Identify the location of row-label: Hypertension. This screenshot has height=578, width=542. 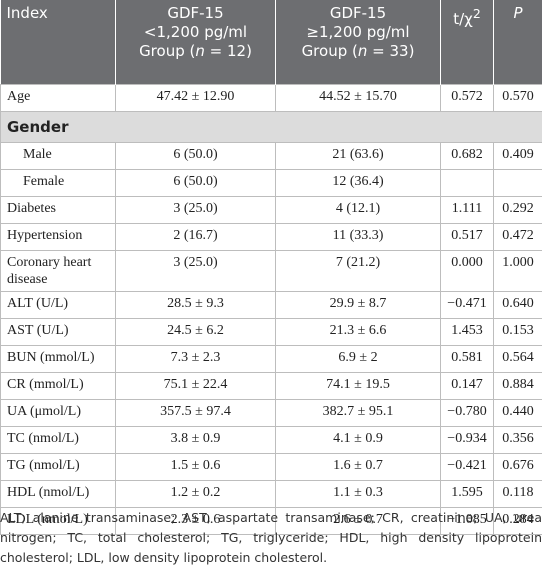
(58, 237).